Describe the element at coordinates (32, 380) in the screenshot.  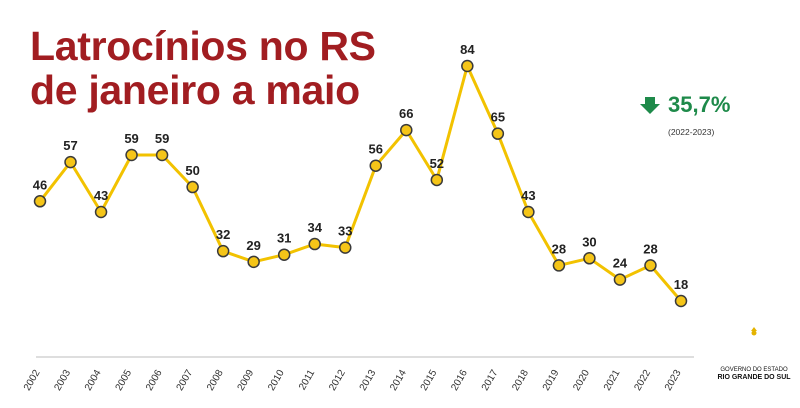
I see `x-tick-label: 2002` at that location.